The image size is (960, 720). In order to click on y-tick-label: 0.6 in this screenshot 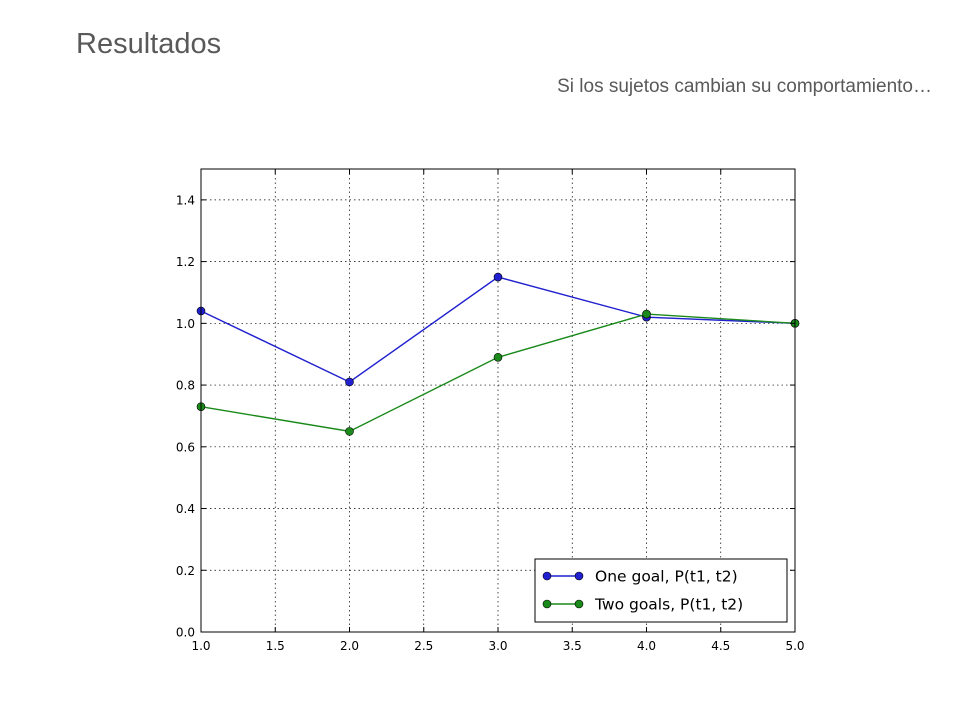, I will do `click(185, 447)`.